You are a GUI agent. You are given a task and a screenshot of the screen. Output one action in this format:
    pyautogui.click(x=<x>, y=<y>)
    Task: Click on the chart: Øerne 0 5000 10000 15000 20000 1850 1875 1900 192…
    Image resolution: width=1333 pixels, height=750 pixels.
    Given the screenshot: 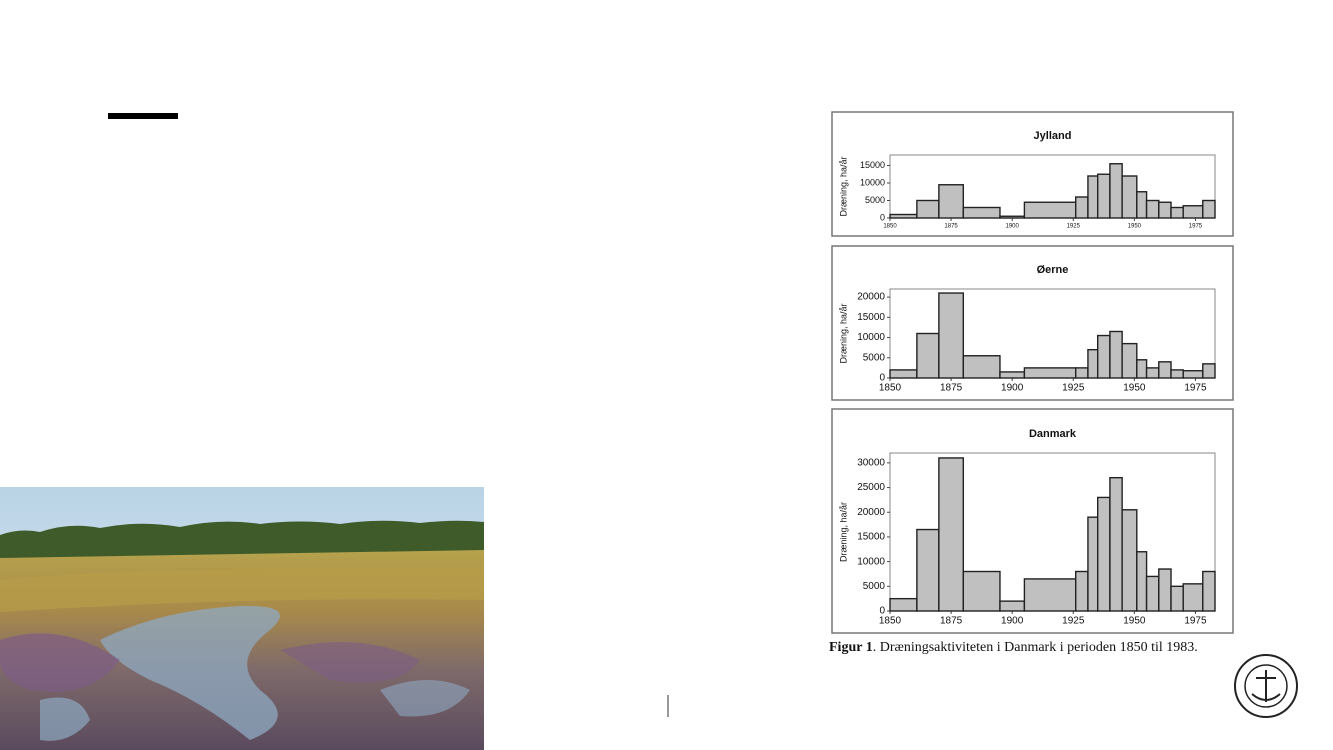 What is the action you would take?
    pyautogui.click(x=1032, y=323)
    